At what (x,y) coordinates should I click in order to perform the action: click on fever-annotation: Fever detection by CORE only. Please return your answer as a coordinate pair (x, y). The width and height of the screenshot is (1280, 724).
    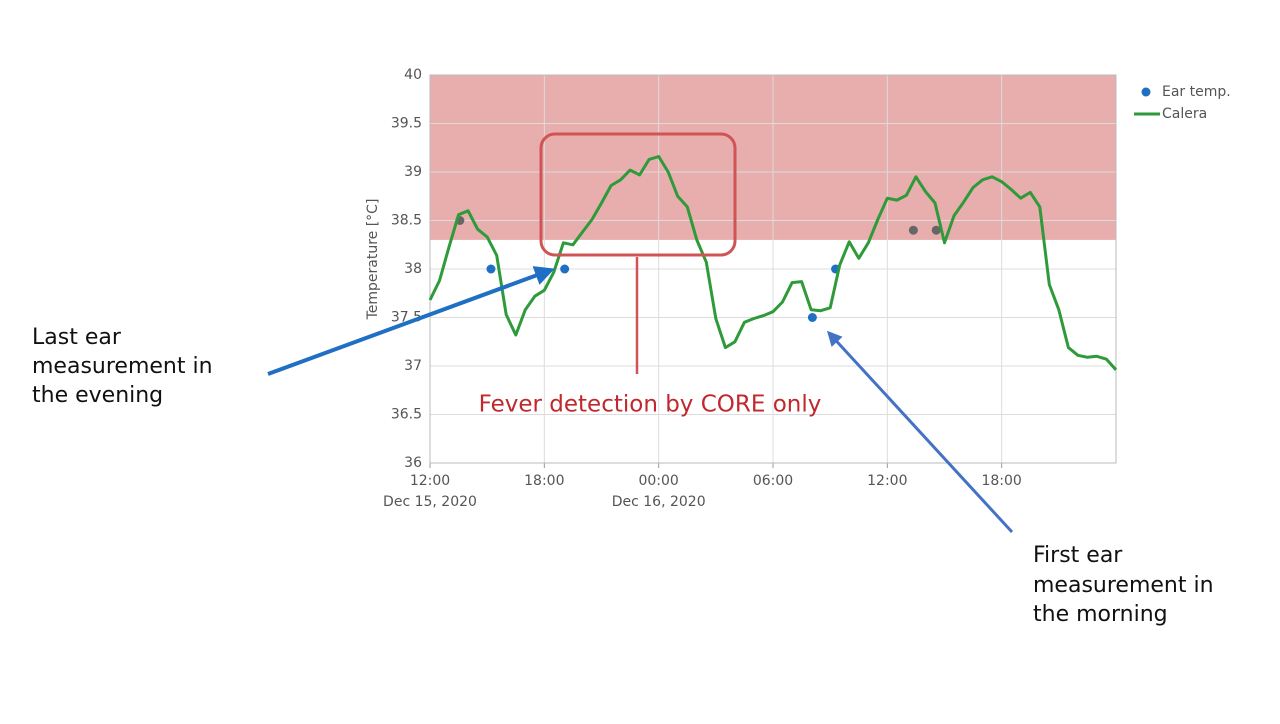
    Looking at the image, I should click on (650, 405).